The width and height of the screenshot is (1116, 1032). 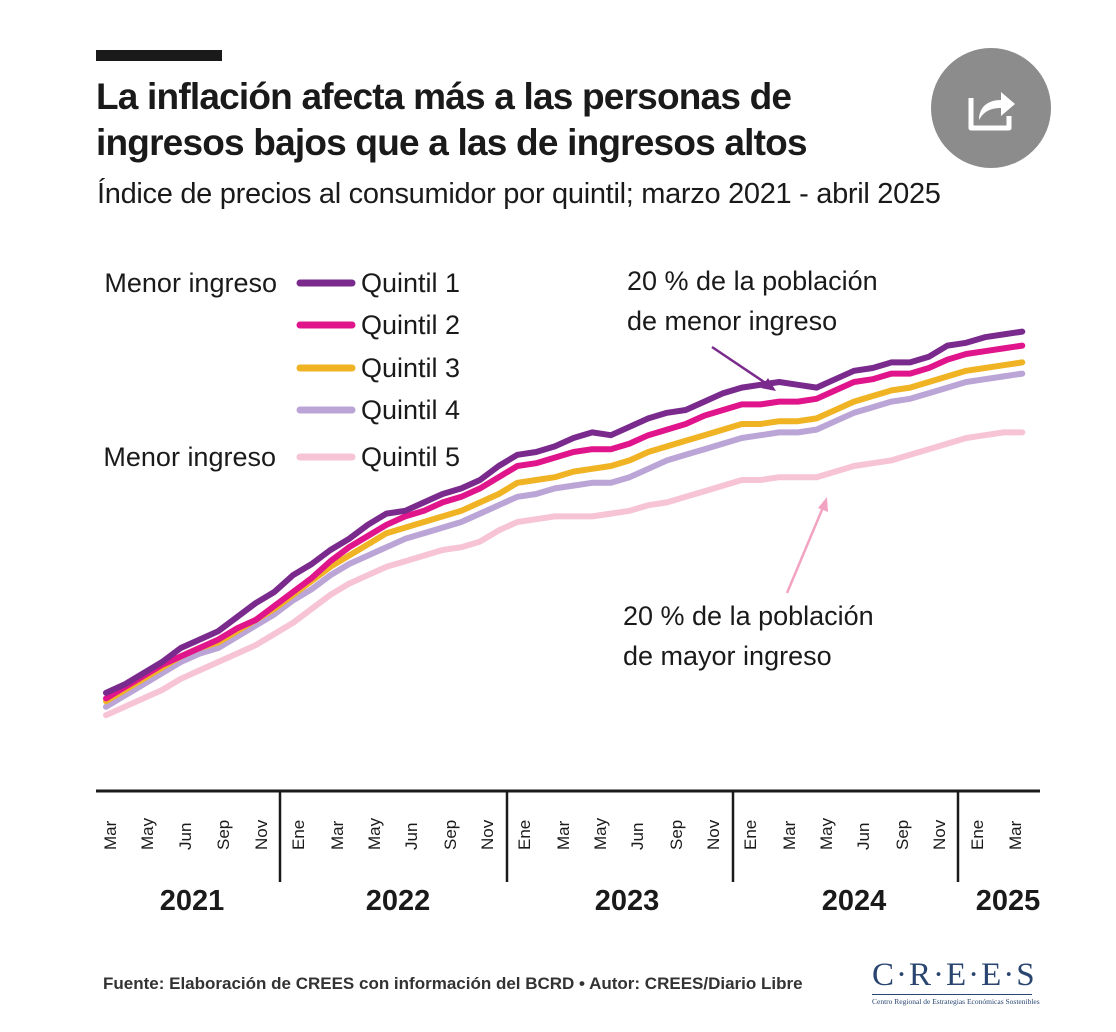 What do you see at coordinates (954, 975) in the screenshot?
I see `logo-text: C·R·E·E·S` at bounding box center [954, 975].